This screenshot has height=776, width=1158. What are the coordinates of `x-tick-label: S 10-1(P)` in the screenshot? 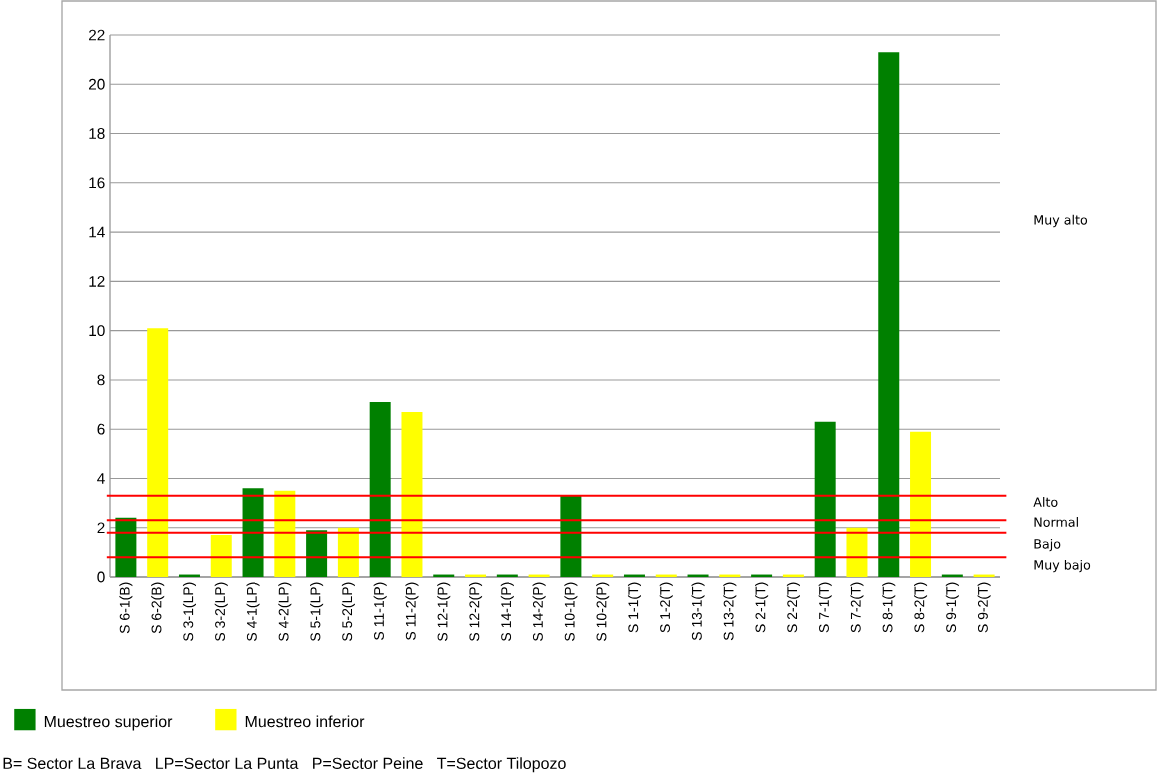 It's located at (571, 611).